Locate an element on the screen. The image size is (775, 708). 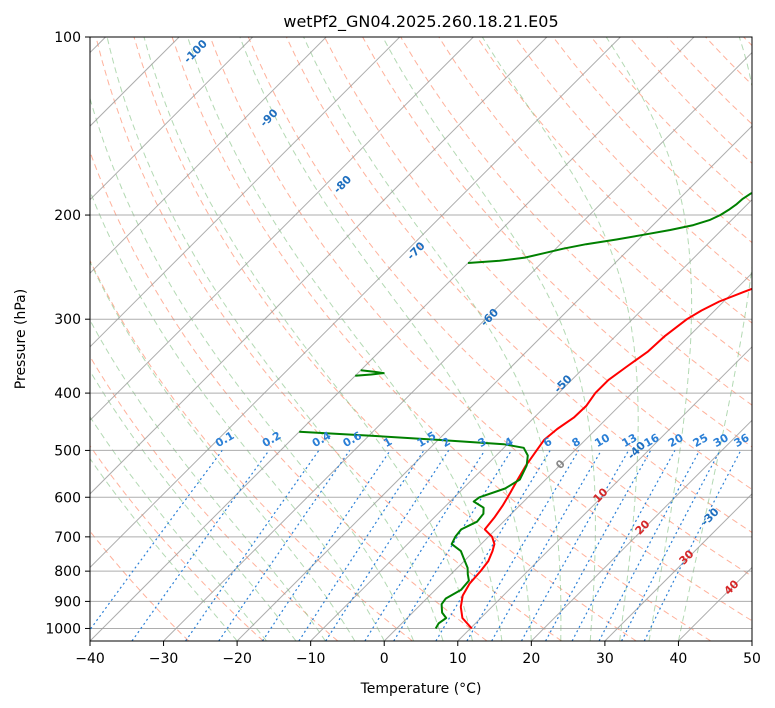
x-tick-label: −40 is located at coordinates (90, 659).